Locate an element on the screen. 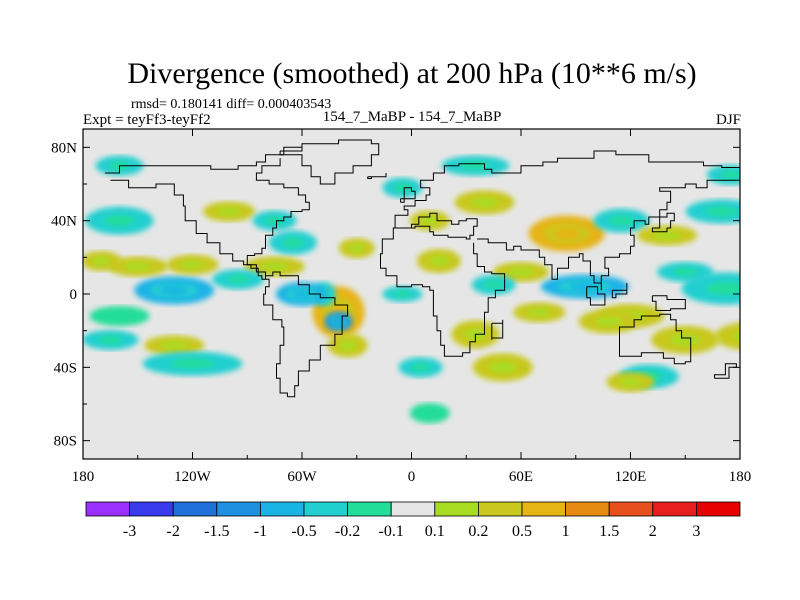 This screenshot has width=800, height=600. x-tick-label: 0 is located at coordinates (412, 477).